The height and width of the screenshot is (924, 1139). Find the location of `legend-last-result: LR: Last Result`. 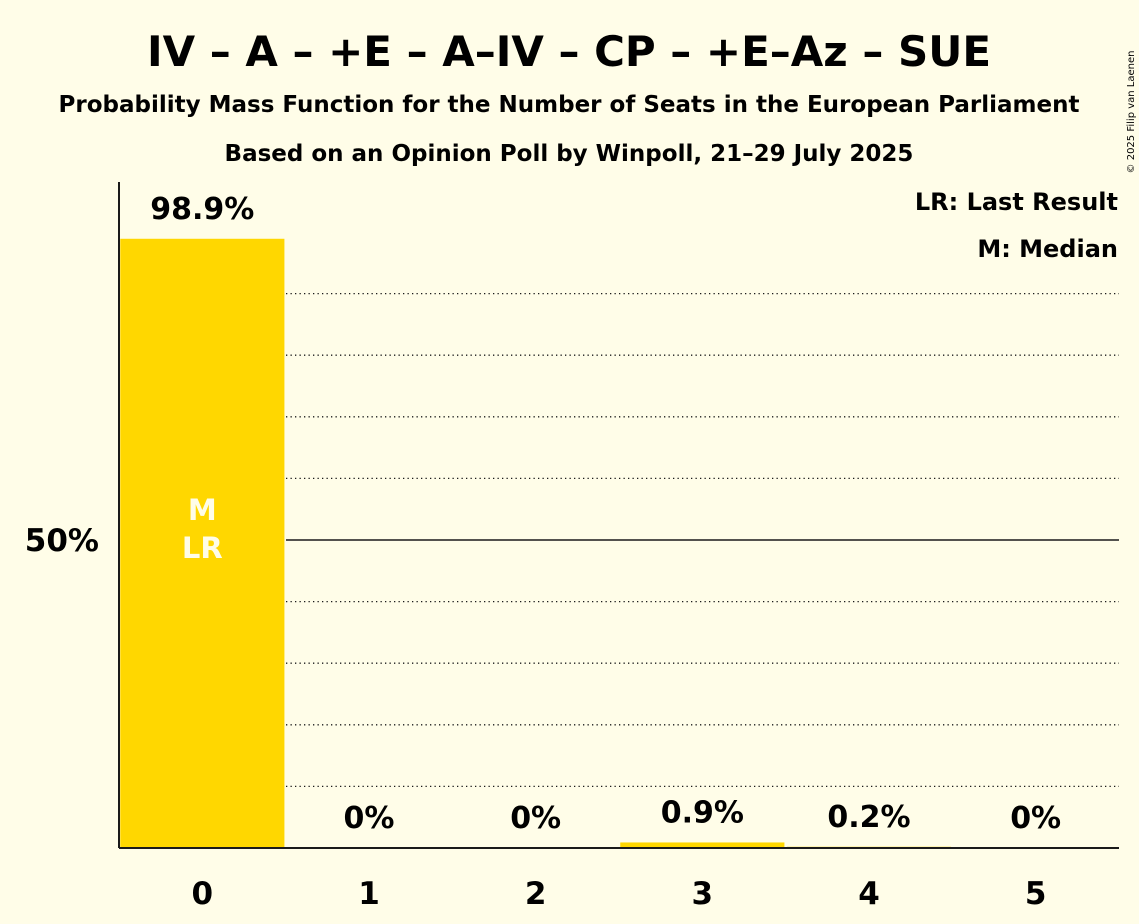

legend-last-result: LR: Last Result is located at coordinates (1016, 202).